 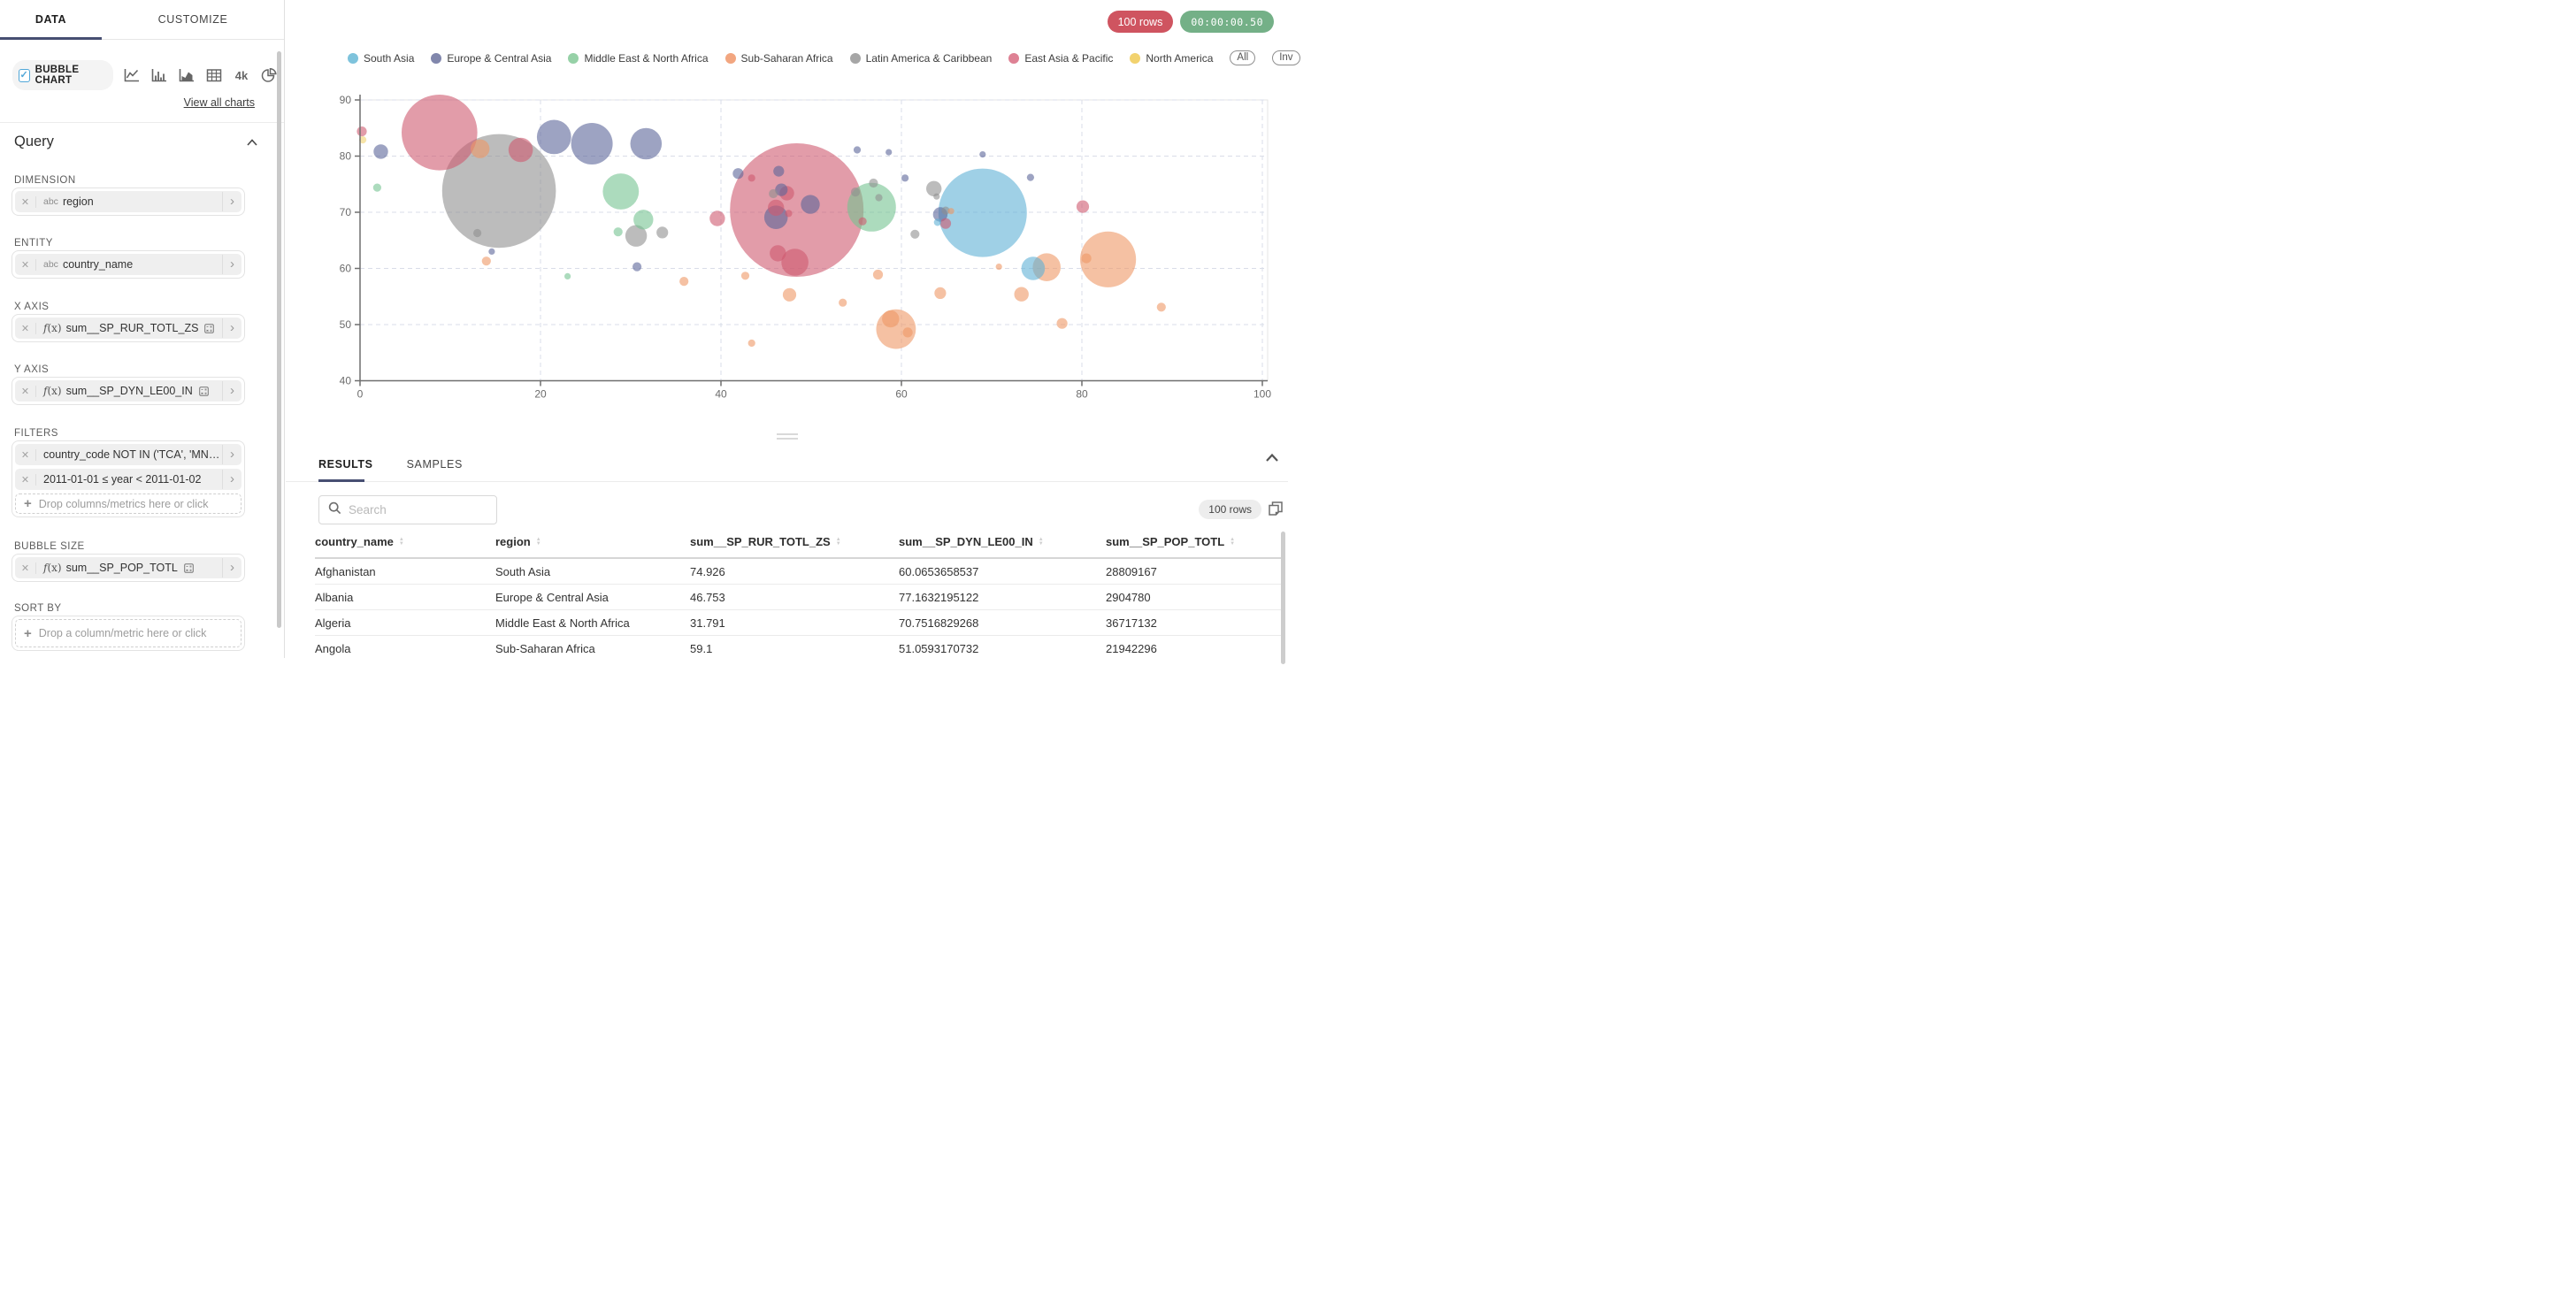 I want to click on legend-item: Sub-Saharan Africa, so click(x=778, y=58).